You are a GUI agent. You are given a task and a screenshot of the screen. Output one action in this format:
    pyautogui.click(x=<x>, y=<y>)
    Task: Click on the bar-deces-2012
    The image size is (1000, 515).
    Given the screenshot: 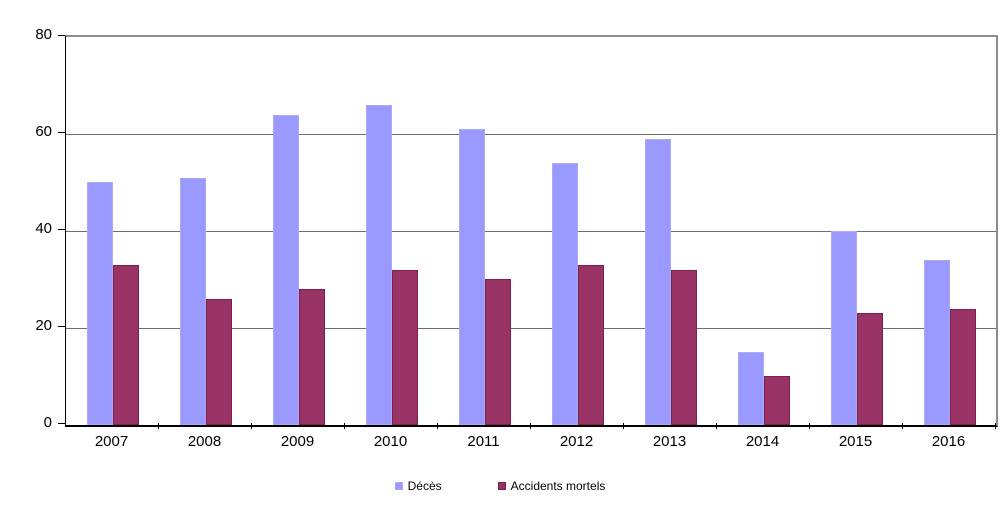 What is the action you would take?
    pyautogui.click(x=564, y=294)
    